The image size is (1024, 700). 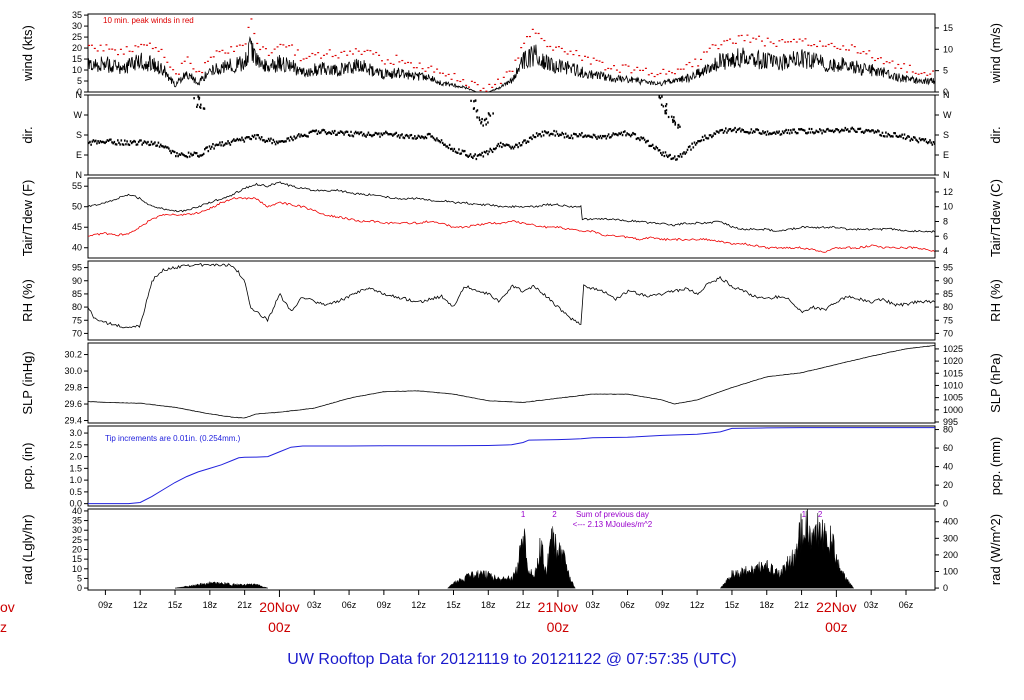 What do you see at coordinates (950, 522) in the screenshot?
I see `y-tick-label-right: 400` at bounding box center [950, 522].